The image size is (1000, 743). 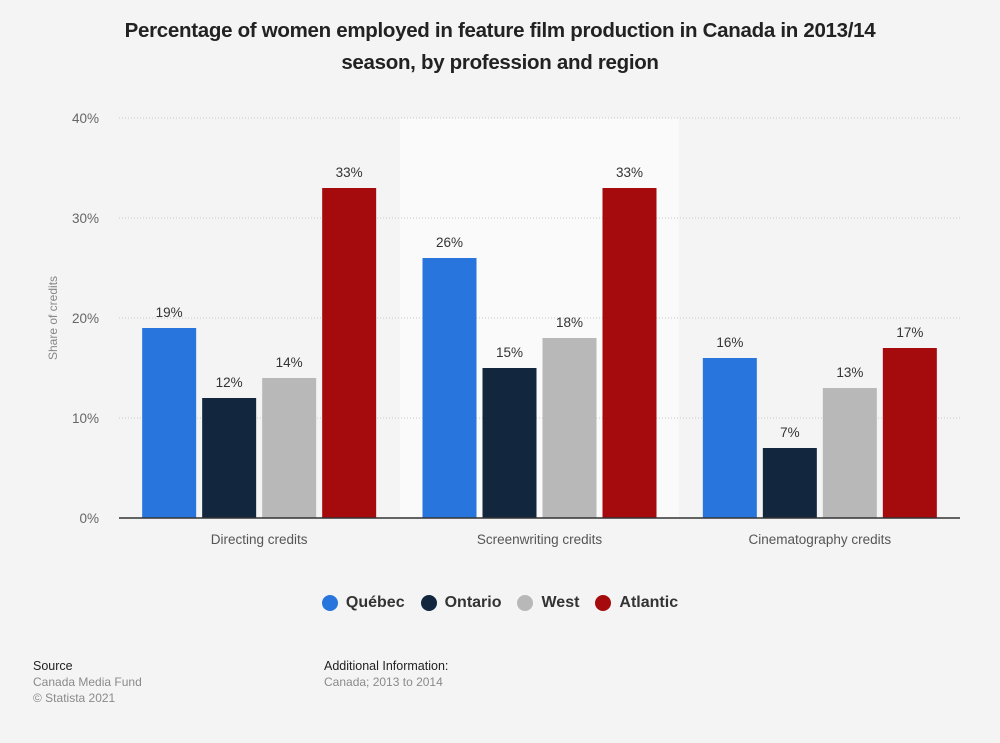 I want to click on y-axis-label: Share of credits, so click(x=53, y=318).